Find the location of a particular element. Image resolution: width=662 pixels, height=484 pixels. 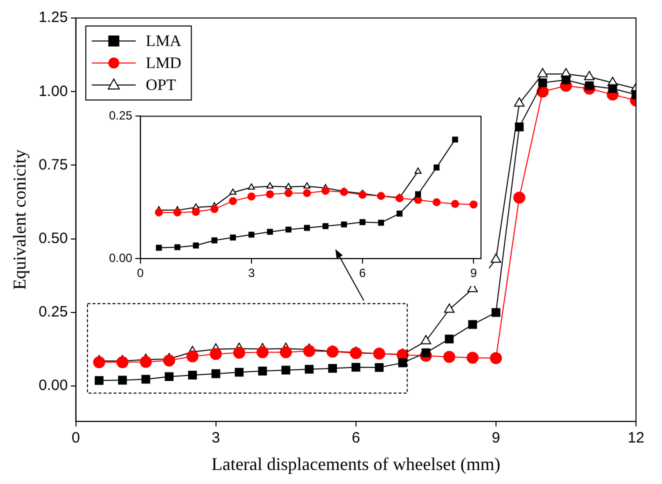

legend-label: LMA is located at coordinates (164, 41).